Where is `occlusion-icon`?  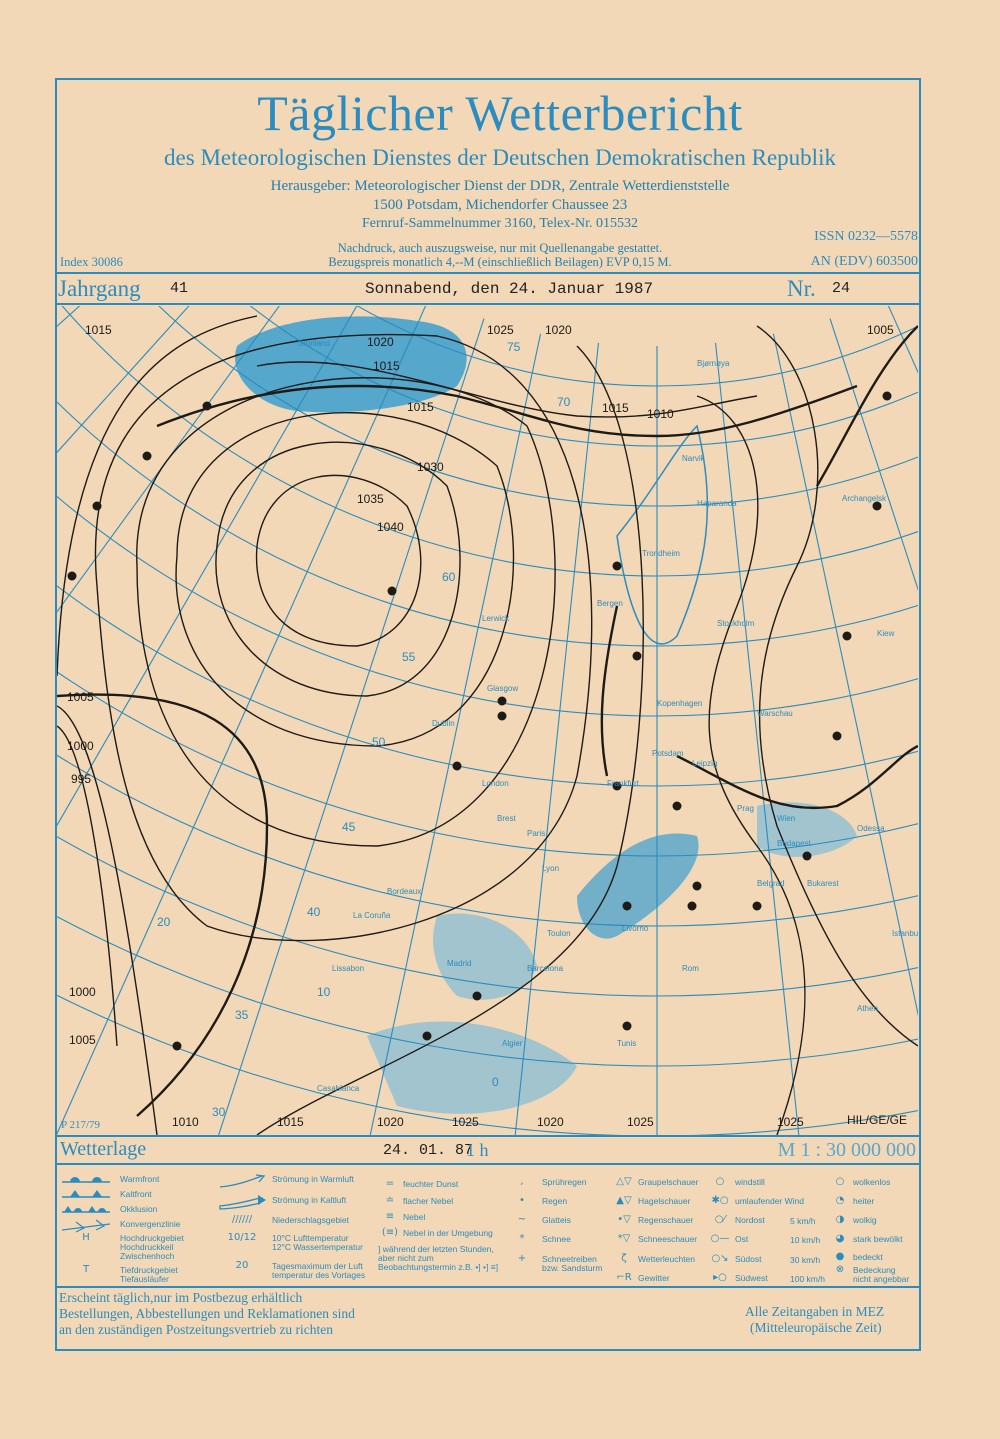 occlusion-icon is located at coordinates (86, 1212).